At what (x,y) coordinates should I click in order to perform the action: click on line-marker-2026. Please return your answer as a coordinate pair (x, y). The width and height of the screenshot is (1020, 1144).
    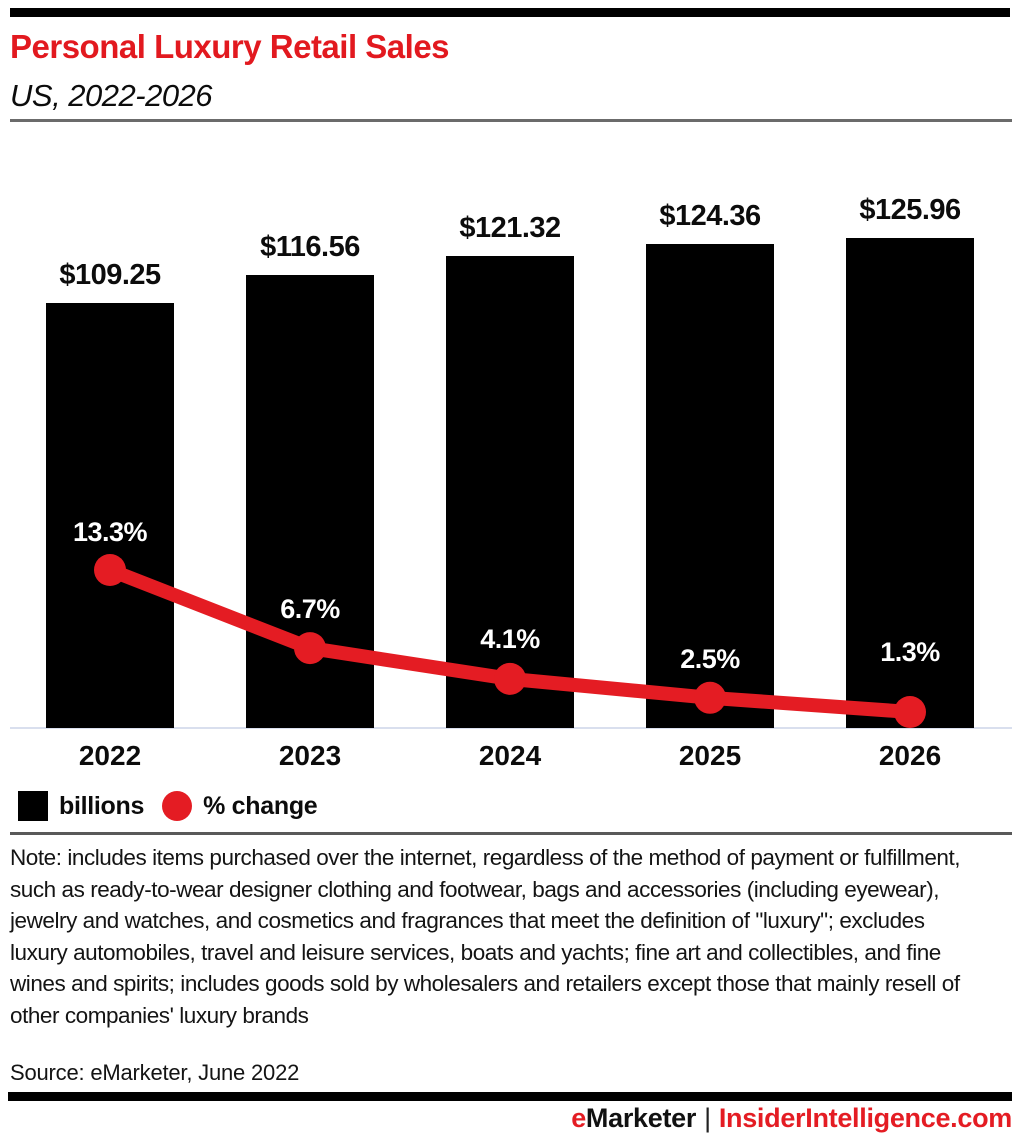
    Looking at the image, I should click on (910, 712).